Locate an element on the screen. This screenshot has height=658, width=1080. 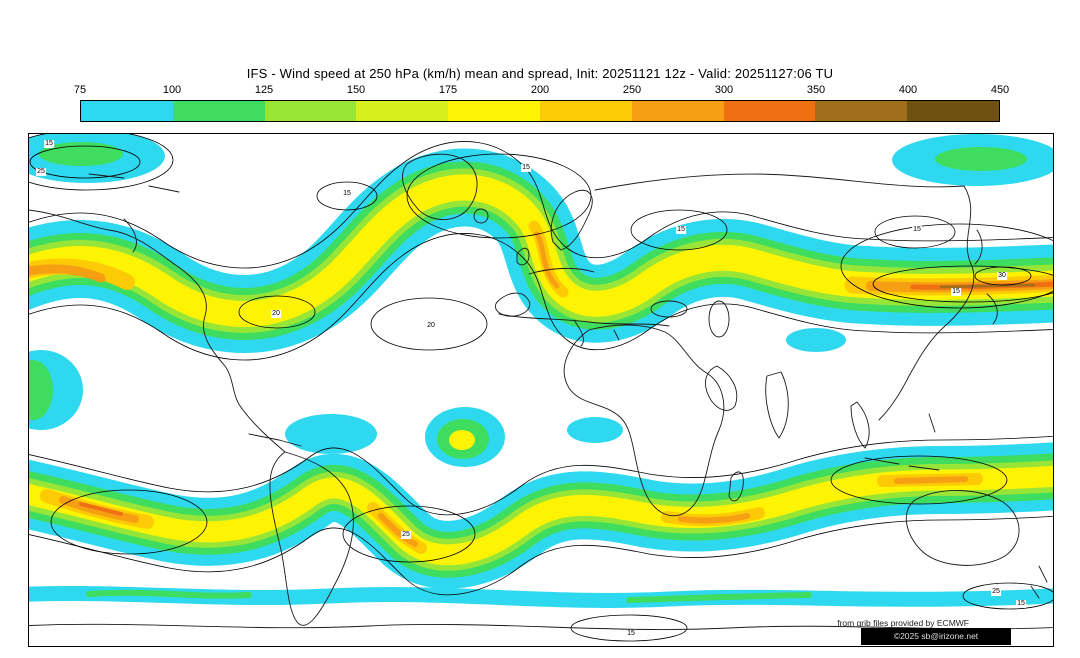
data-credit-text: from grib files provided by ECMWF is located at coordinates (903, 623).